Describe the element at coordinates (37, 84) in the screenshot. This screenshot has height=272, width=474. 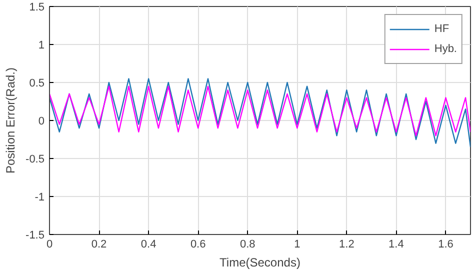
I see `y-tick-label: 0.5` at that location.